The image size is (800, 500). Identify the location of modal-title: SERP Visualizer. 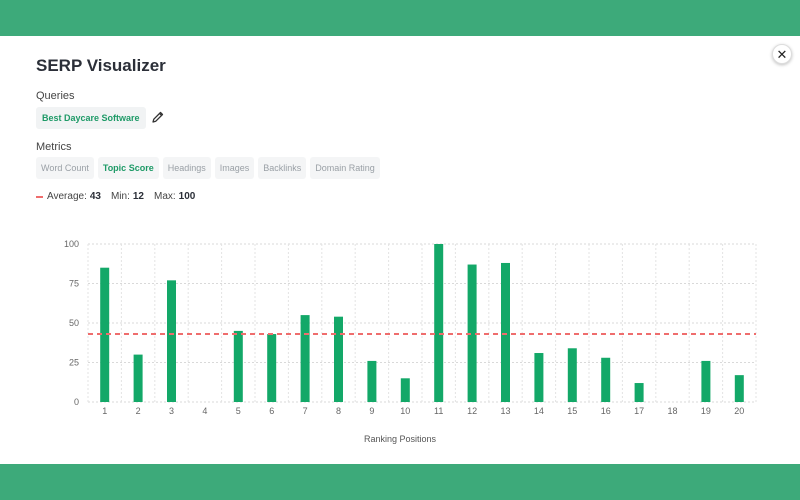
(101, 65).